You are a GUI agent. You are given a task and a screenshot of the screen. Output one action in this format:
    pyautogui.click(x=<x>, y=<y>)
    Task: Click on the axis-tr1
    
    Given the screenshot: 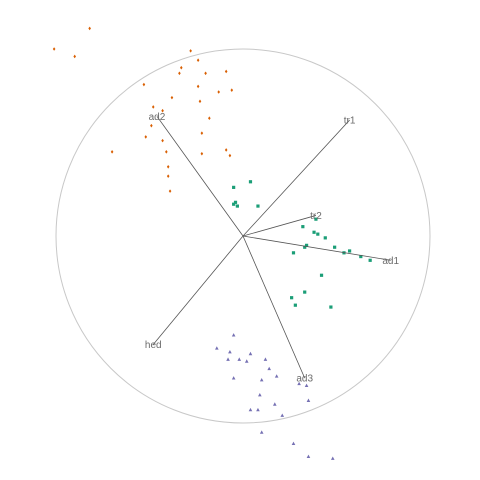 What is the action you would take?
    pyautogui.click(x=296, y=178)
    